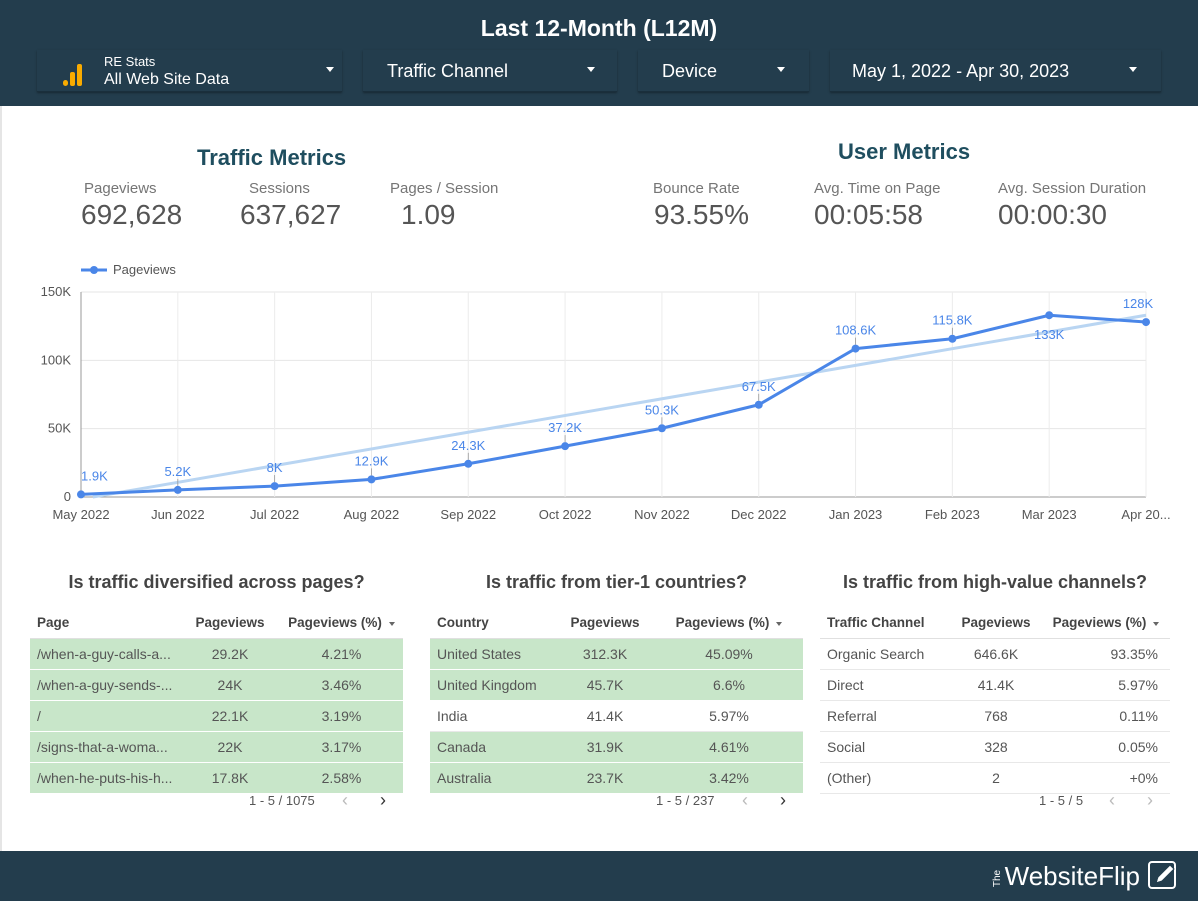 Image resolution: width=1198 pixels, height=901 pixels. What do you see at coordinates (995, 71) in the screenshot?
I see `date-range-picker: May 1, 2022 - Apr 30, 2023` at bounding box center [995, 71].